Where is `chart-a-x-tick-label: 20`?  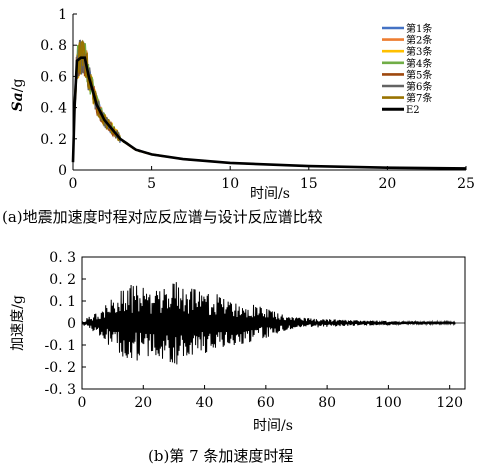
chart-a-x-tick-label: 20 is located at coordinates (387, 184).